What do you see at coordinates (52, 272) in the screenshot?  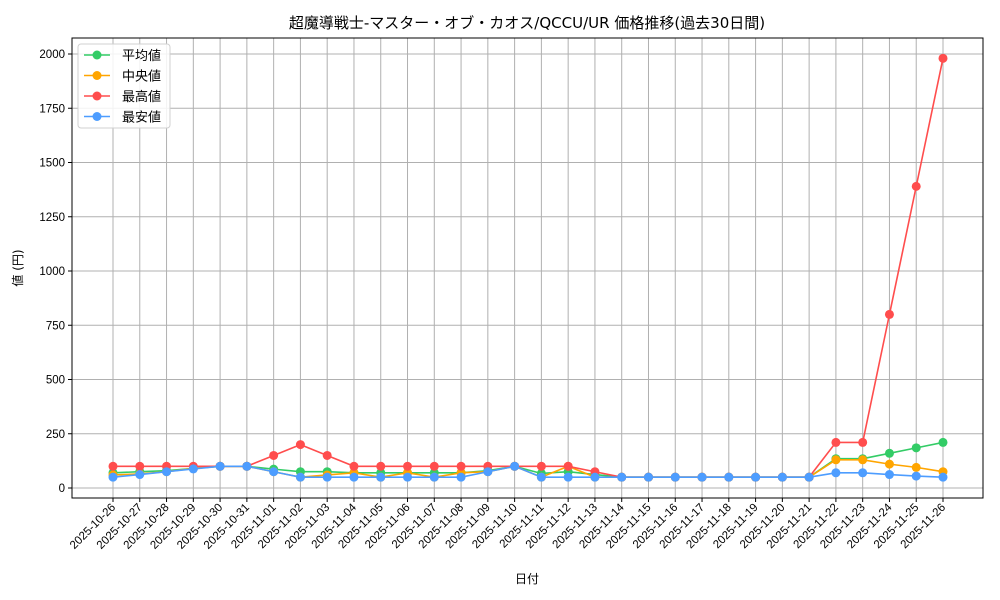 I see `y-tick-label: 1000` at bounding box center [52, 272].